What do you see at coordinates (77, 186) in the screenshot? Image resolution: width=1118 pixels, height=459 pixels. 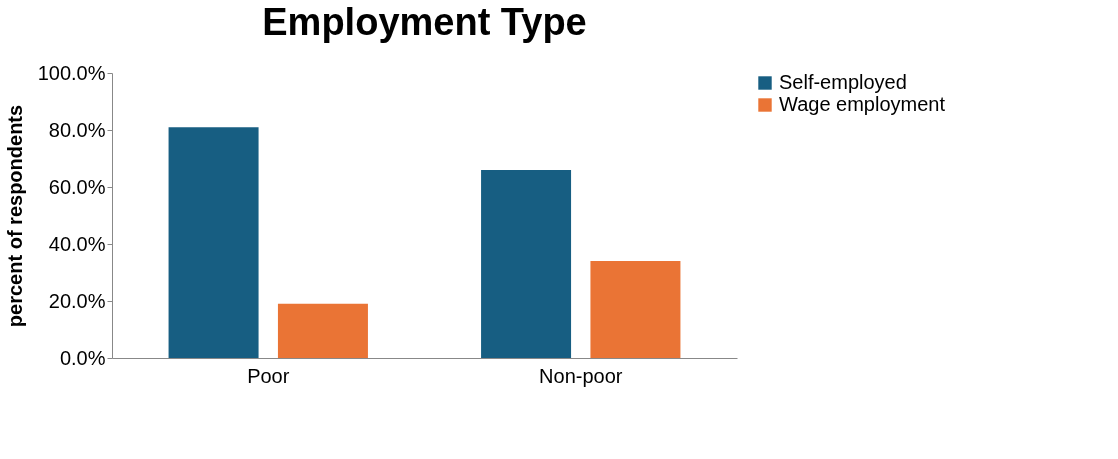 I see `y-tick-label: 60.0%` at bounding box center [77, 186].